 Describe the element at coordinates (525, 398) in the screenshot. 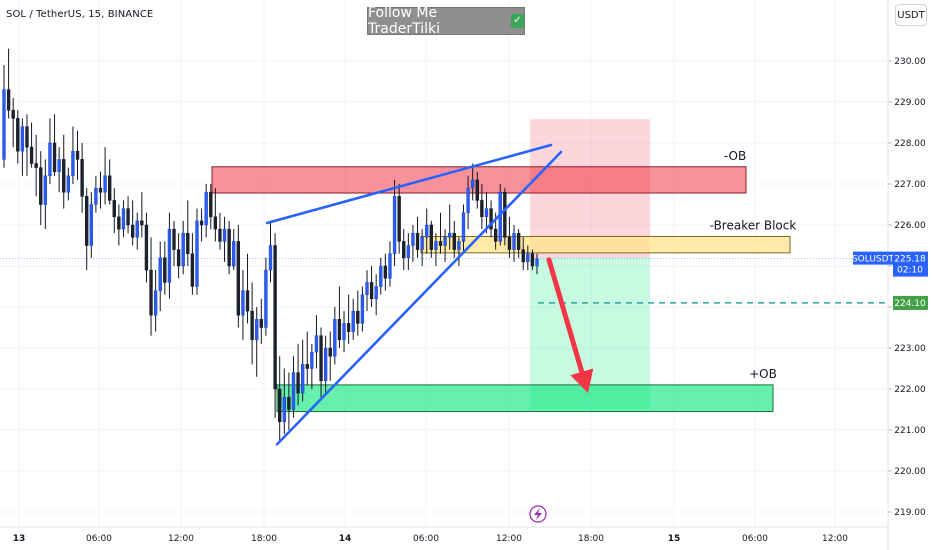

I see `zone-+ob` at that location.